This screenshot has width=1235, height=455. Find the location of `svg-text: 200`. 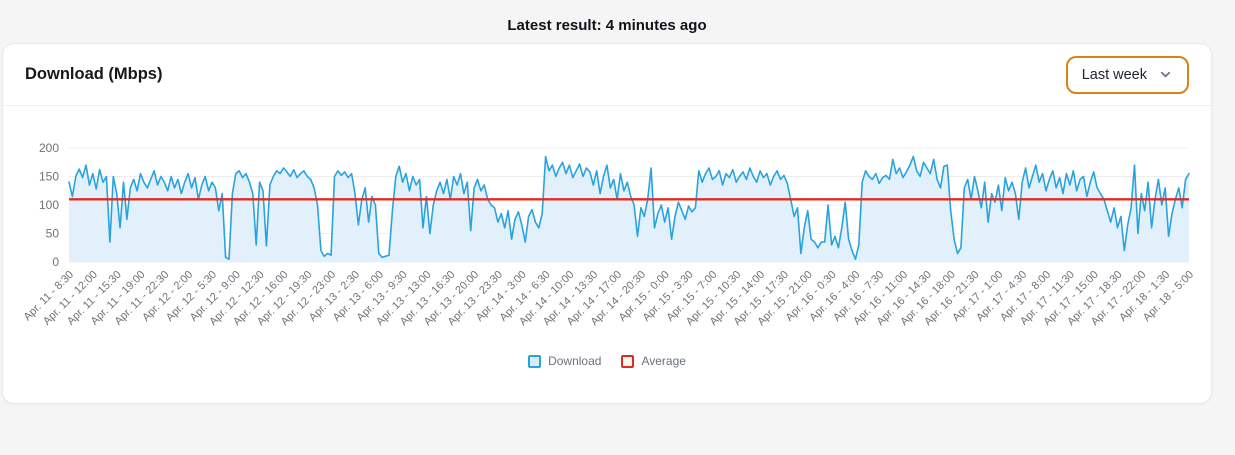

svg-text: 200 is located at coordinates (49, 148).